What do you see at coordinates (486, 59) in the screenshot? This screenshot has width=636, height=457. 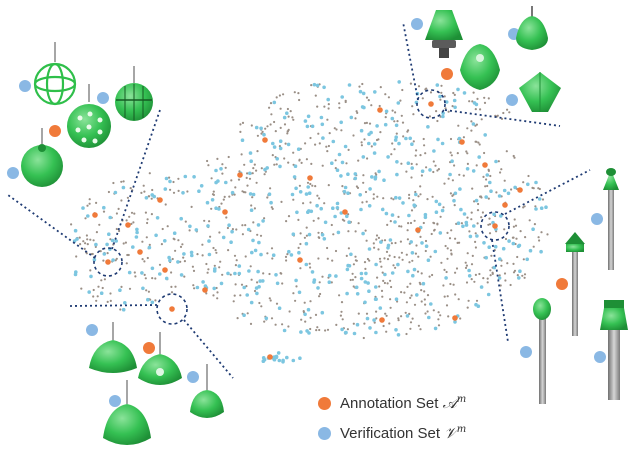 I see `lamp-group-top-right` at bounding box center [486, 59].